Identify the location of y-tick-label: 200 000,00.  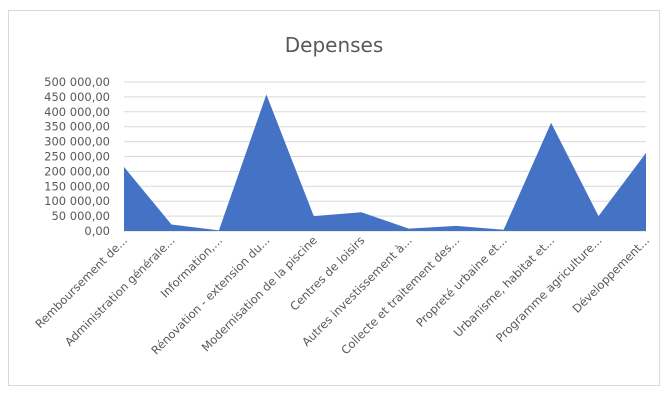
(77, 171).